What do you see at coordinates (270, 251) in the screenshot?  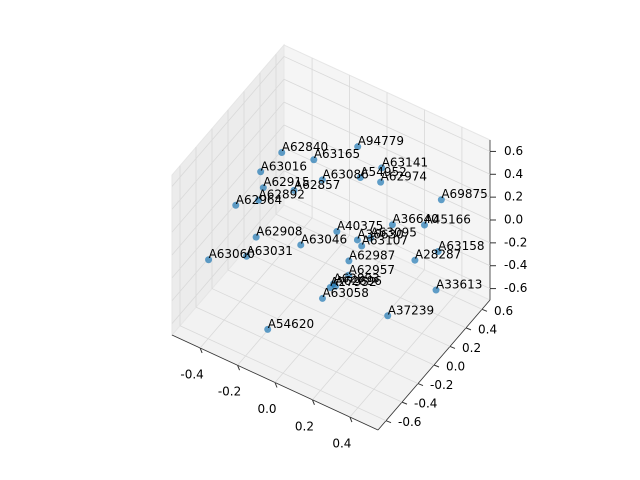 I see `point-label: A63031` at bounding box center [270, 251].